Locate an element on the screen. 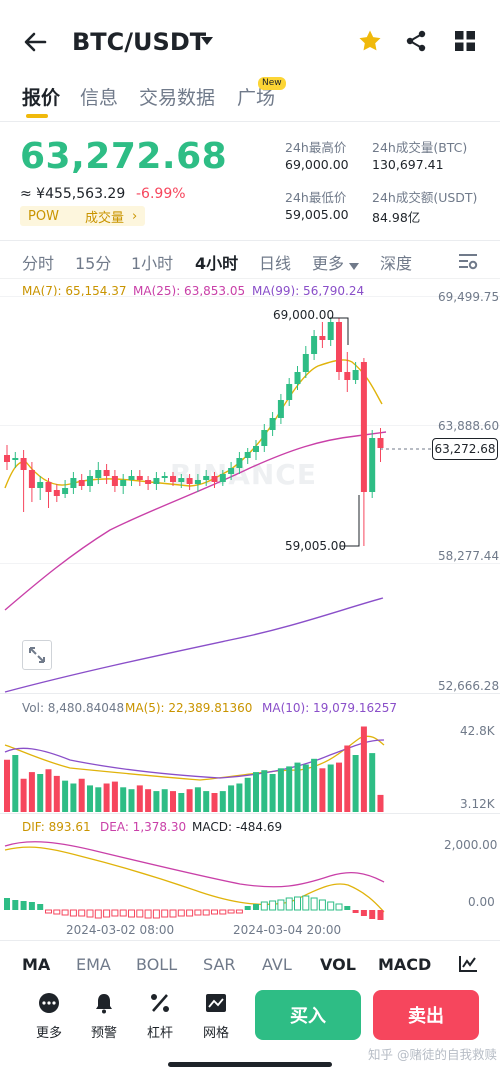 Image resolution: width=500 pixels, height=1076 pixels. ma99-line is located at coordinates (195, 521).